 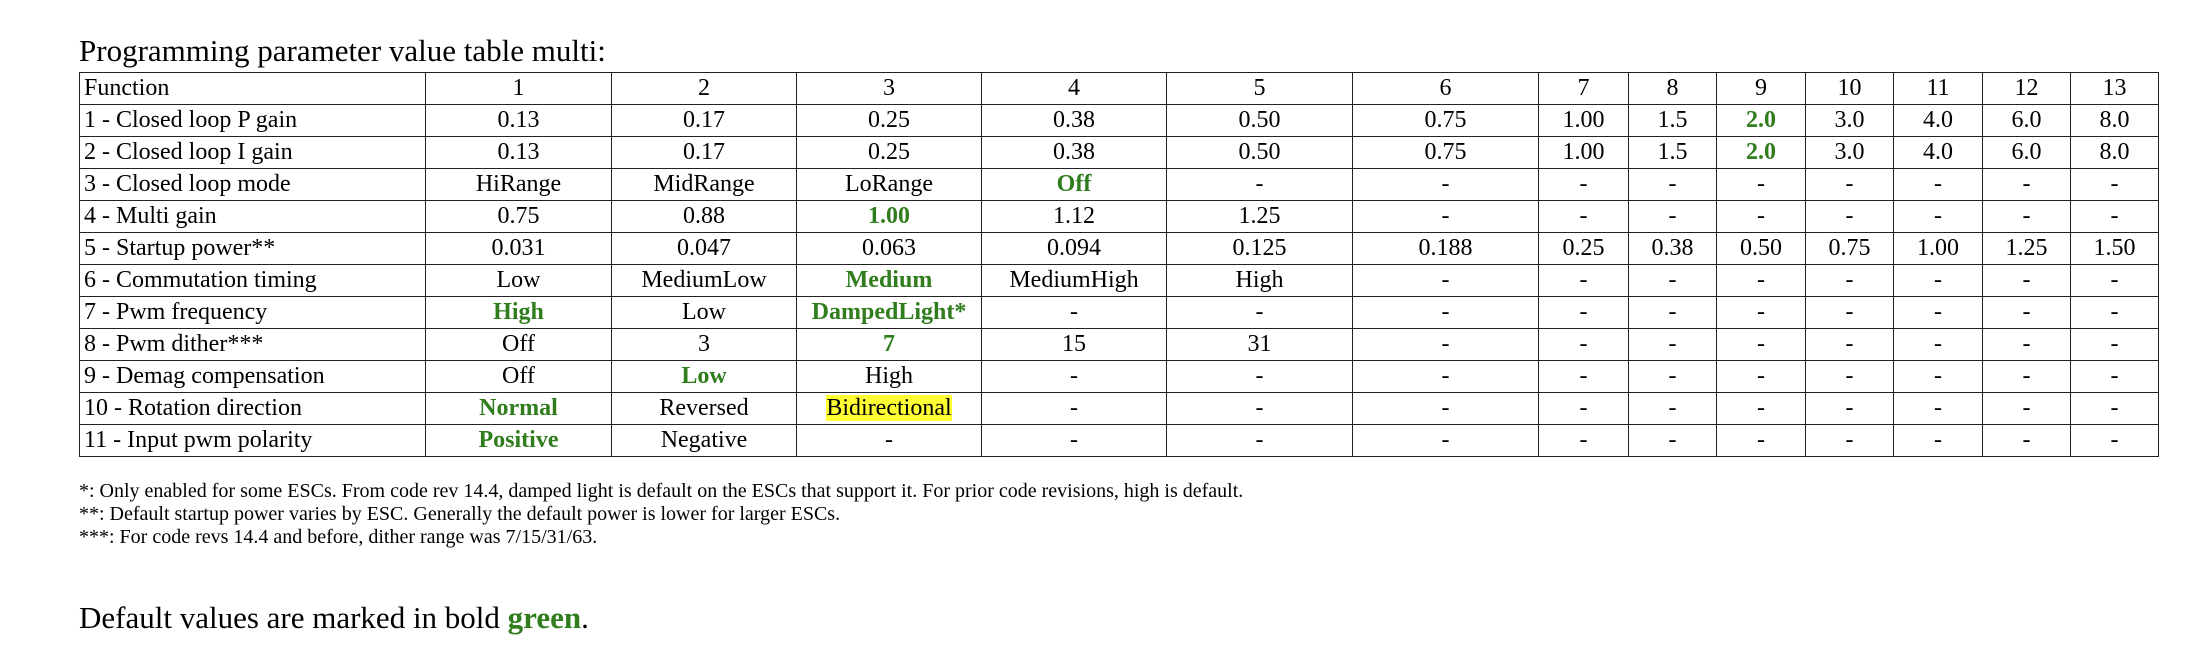 I want to click on value-cell: 0.25, so click(x=889, y=120).